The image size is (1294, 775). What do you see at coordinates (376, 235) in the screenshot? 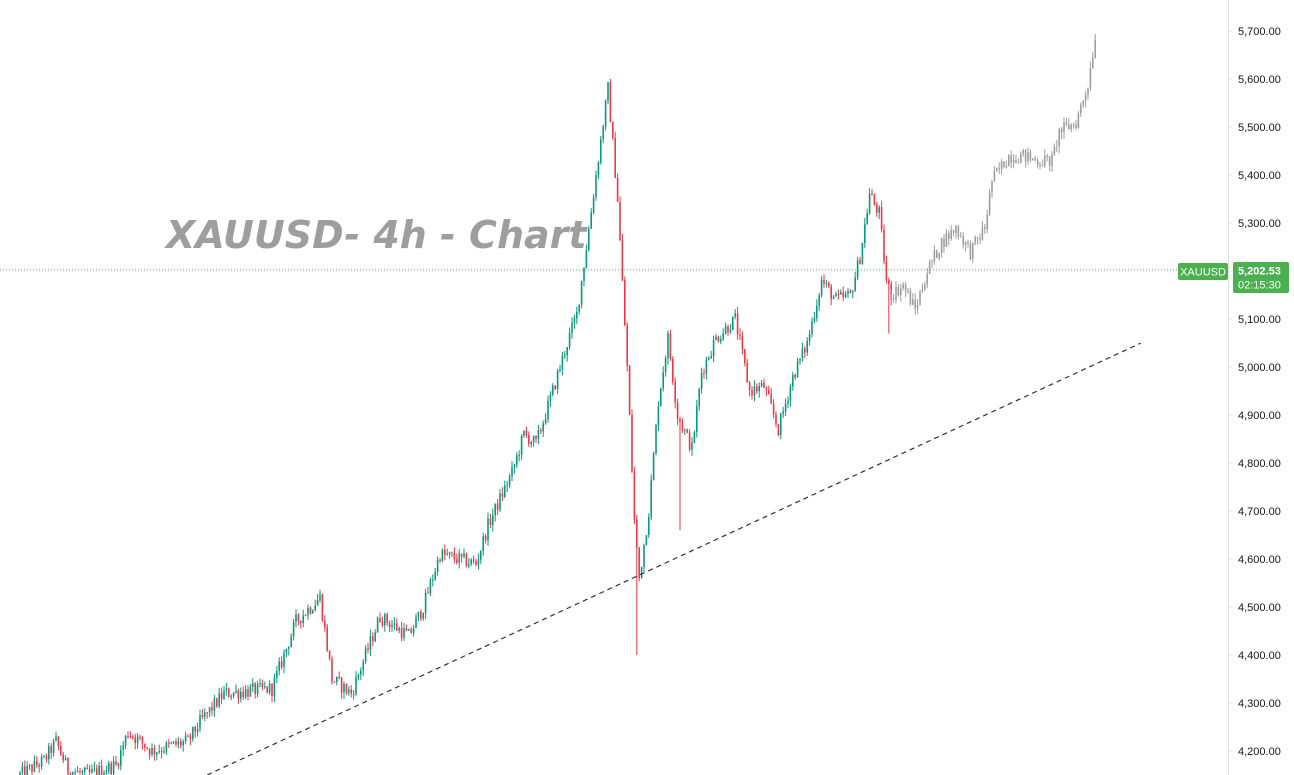
I see `chart-title: XAUUSD- 4h - Chart` at bounding box center [376, 235].